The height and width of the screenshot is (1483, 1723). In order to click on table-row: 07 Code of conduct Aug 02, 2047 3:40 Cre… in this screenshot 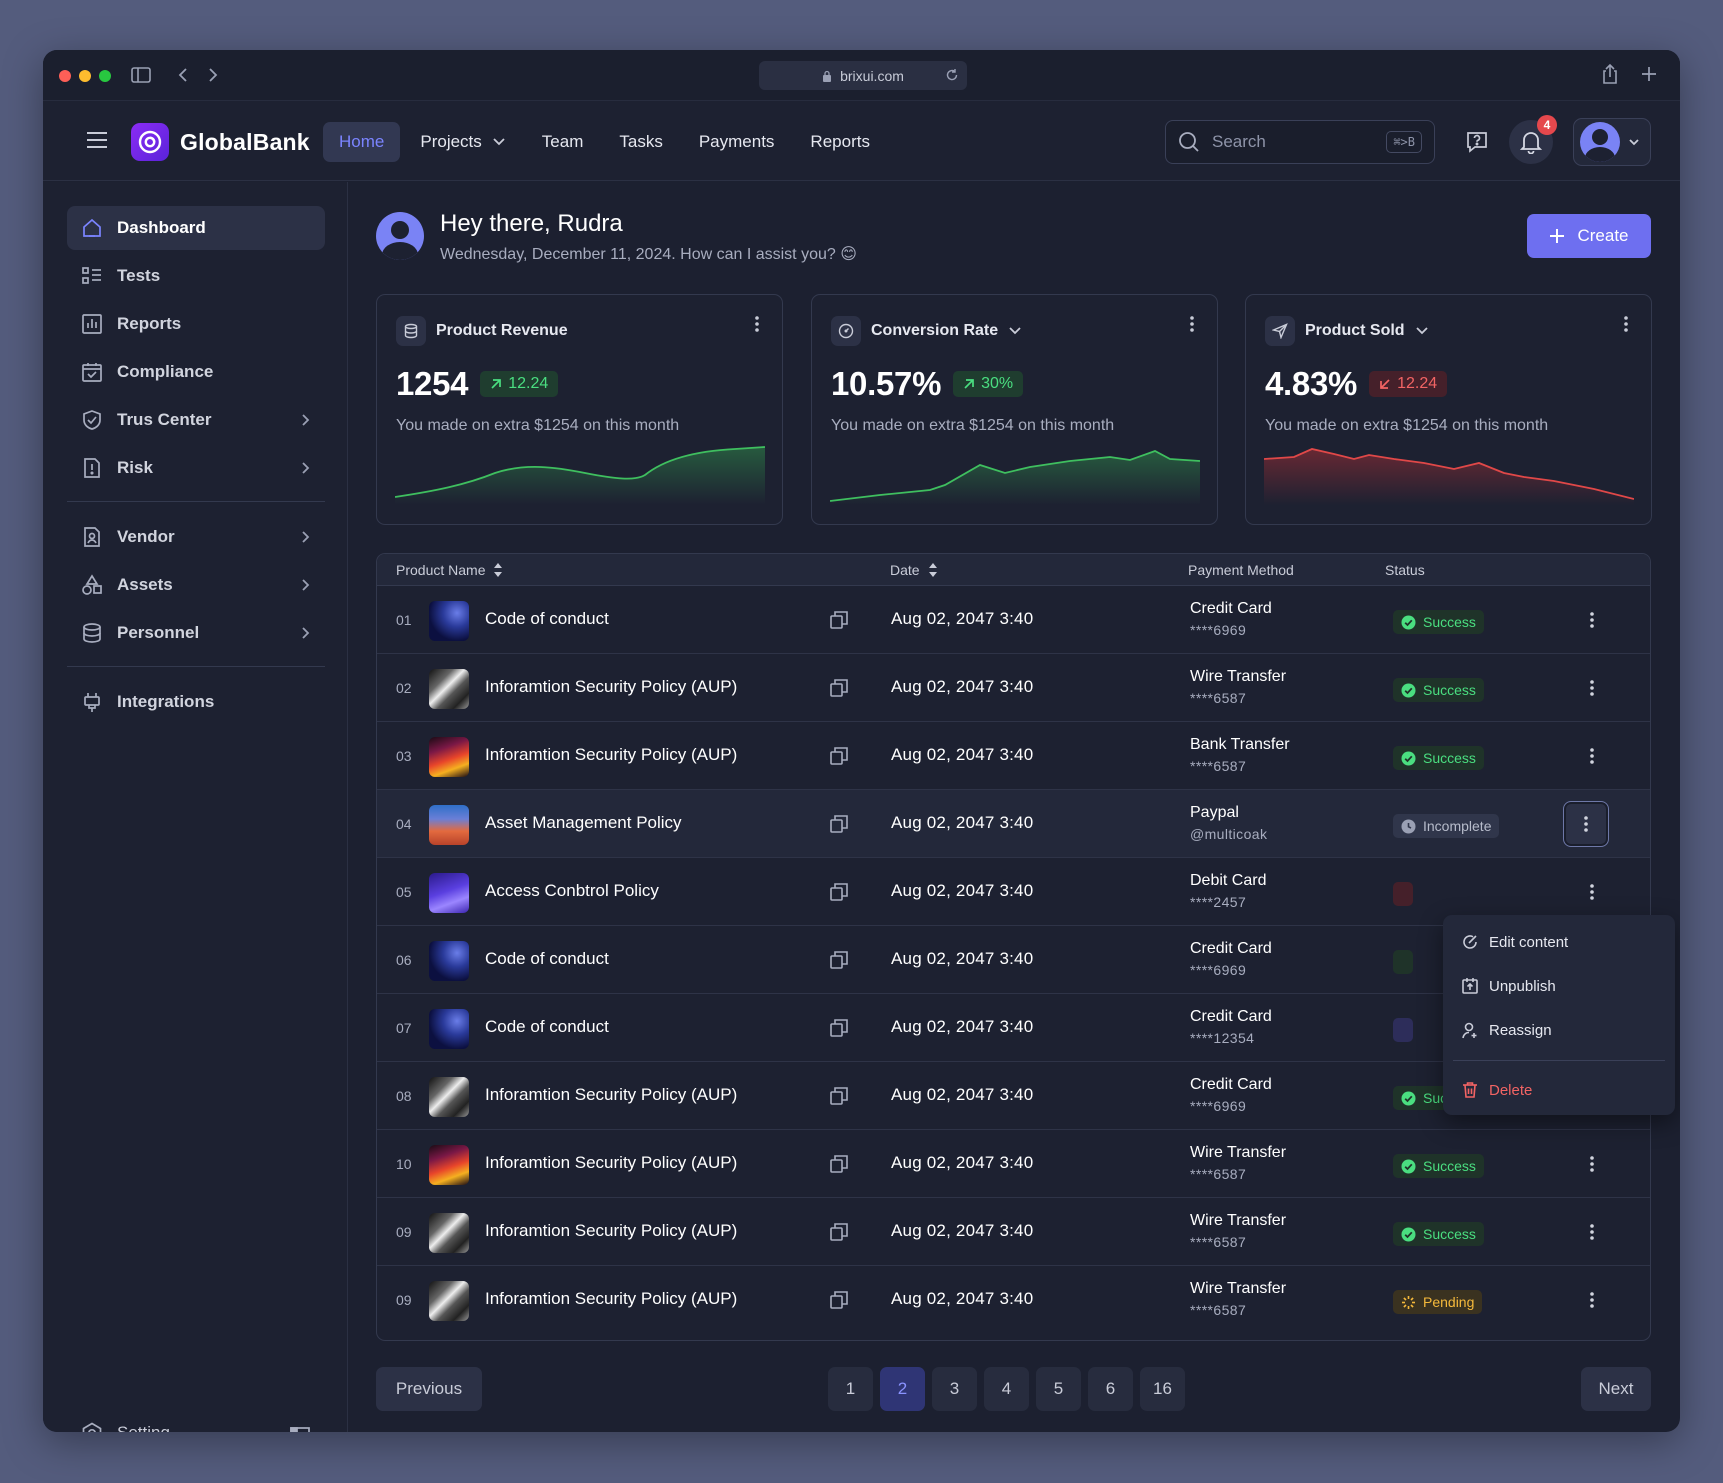, I will do `click(1013, 1028)`.